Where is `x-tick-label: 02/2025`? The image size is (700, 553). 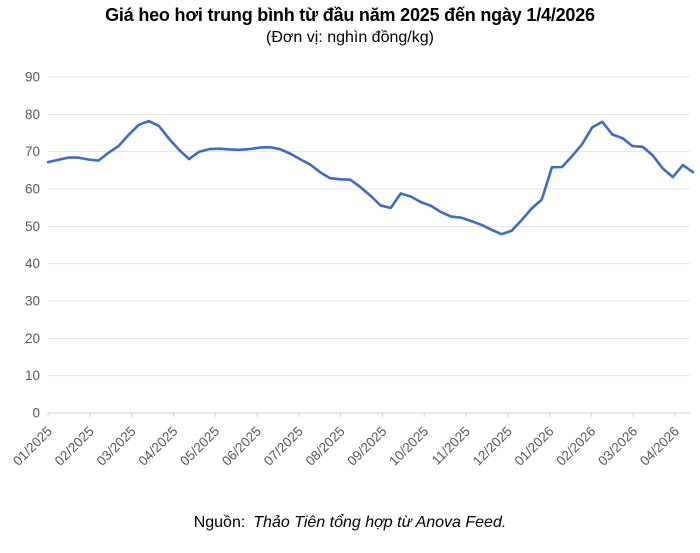
x-tick-label: 02/2025 is located at coordinates (74, 446).